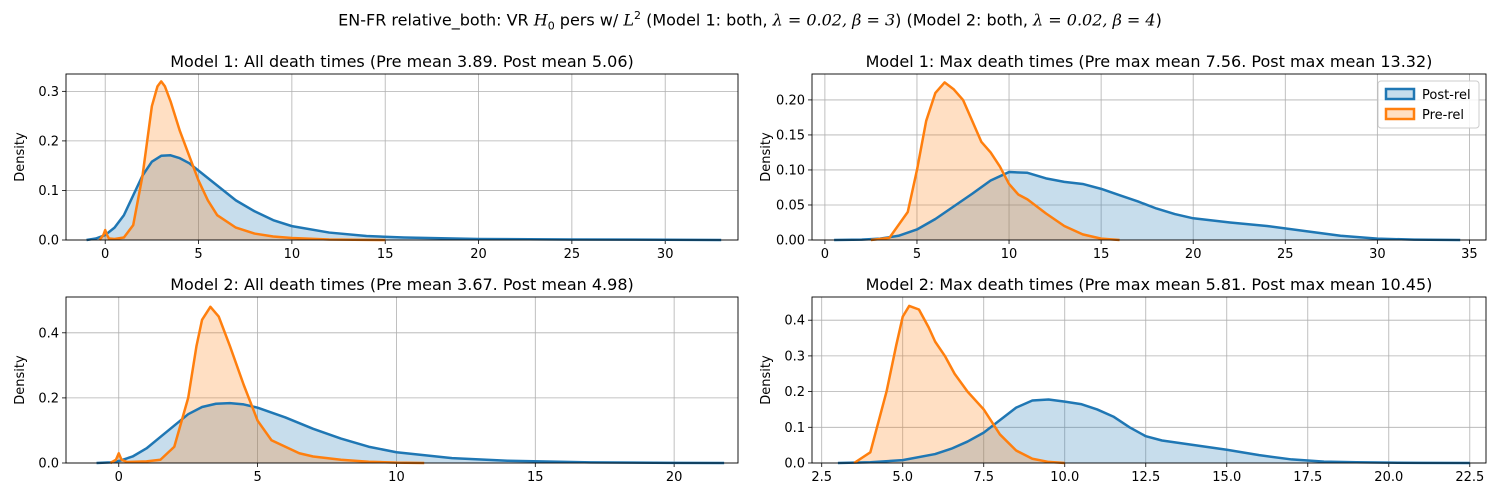 Image resolution: width=1500 pixels, height=500 pixels. I want to click on x-tick-label: 12.5, so click(1145, 477).